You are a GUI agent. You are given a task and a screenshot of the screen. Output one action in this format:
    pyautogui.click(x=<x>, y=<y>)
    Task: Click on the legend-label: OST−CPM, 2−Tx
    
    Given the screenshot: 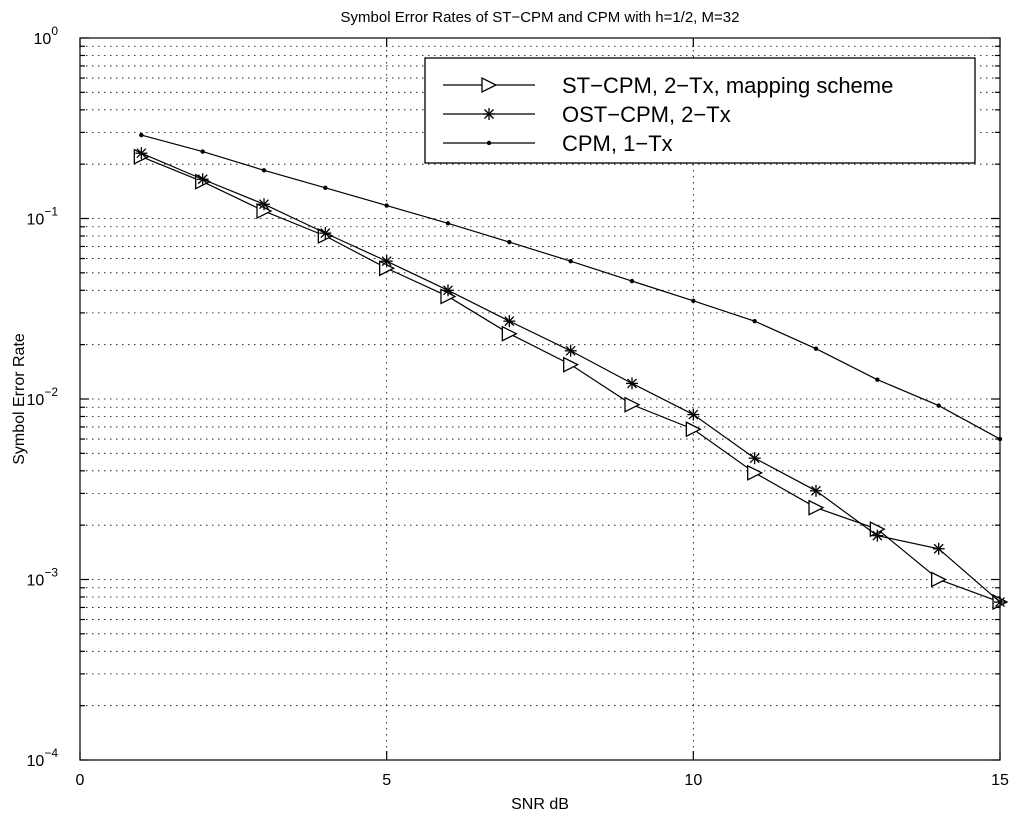 What is the action you would take?
    pyautogui.click(x=646, y=114)
    